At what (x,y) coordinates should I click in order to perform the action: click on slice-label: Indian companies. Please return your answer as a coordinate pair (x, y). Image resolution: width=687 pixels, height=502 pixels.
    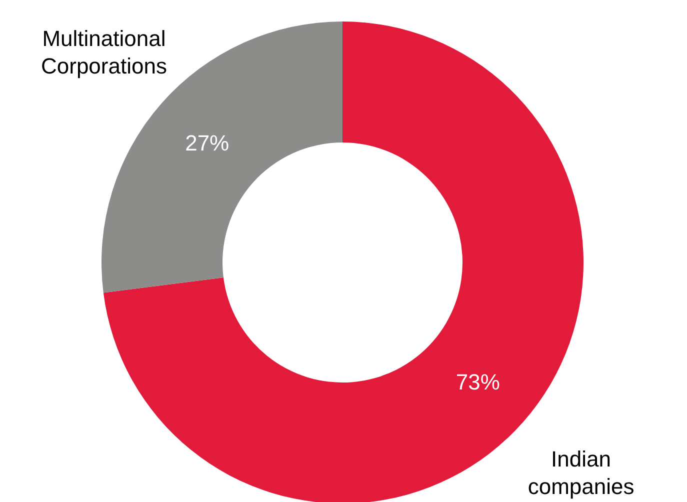
    Looking at the image, I should click on (581, 473).